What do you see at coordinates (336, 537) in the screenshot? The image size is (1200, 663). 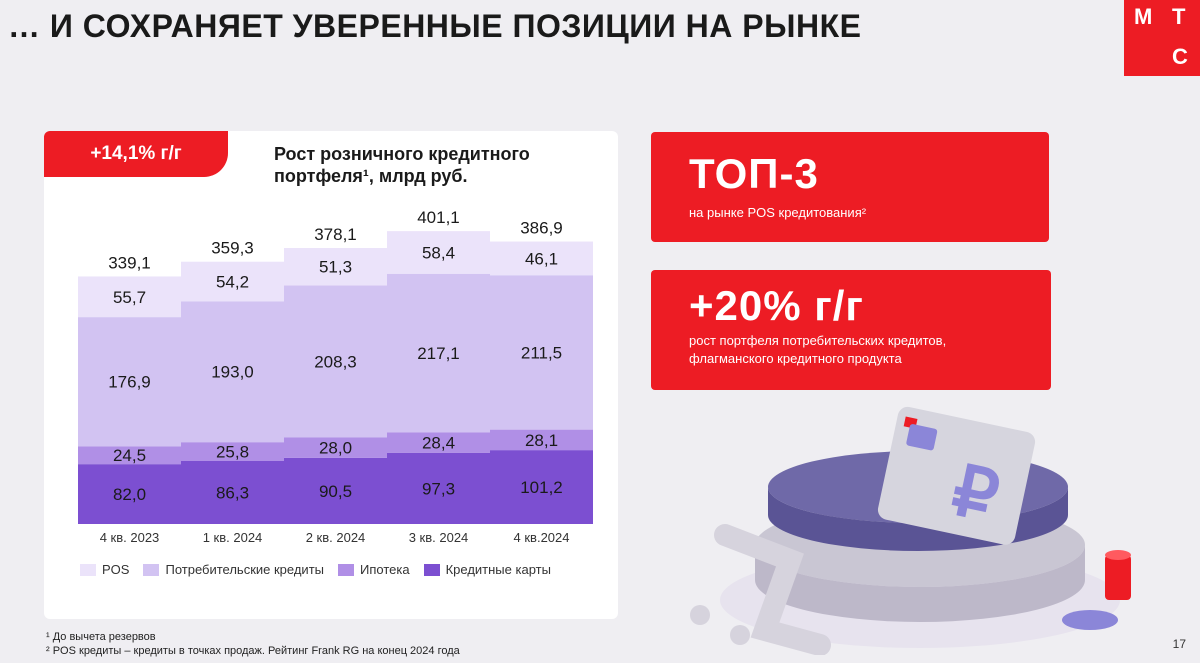 I see `x-tick-label: 2 кв. 2024` at bounding box center [336, 537].